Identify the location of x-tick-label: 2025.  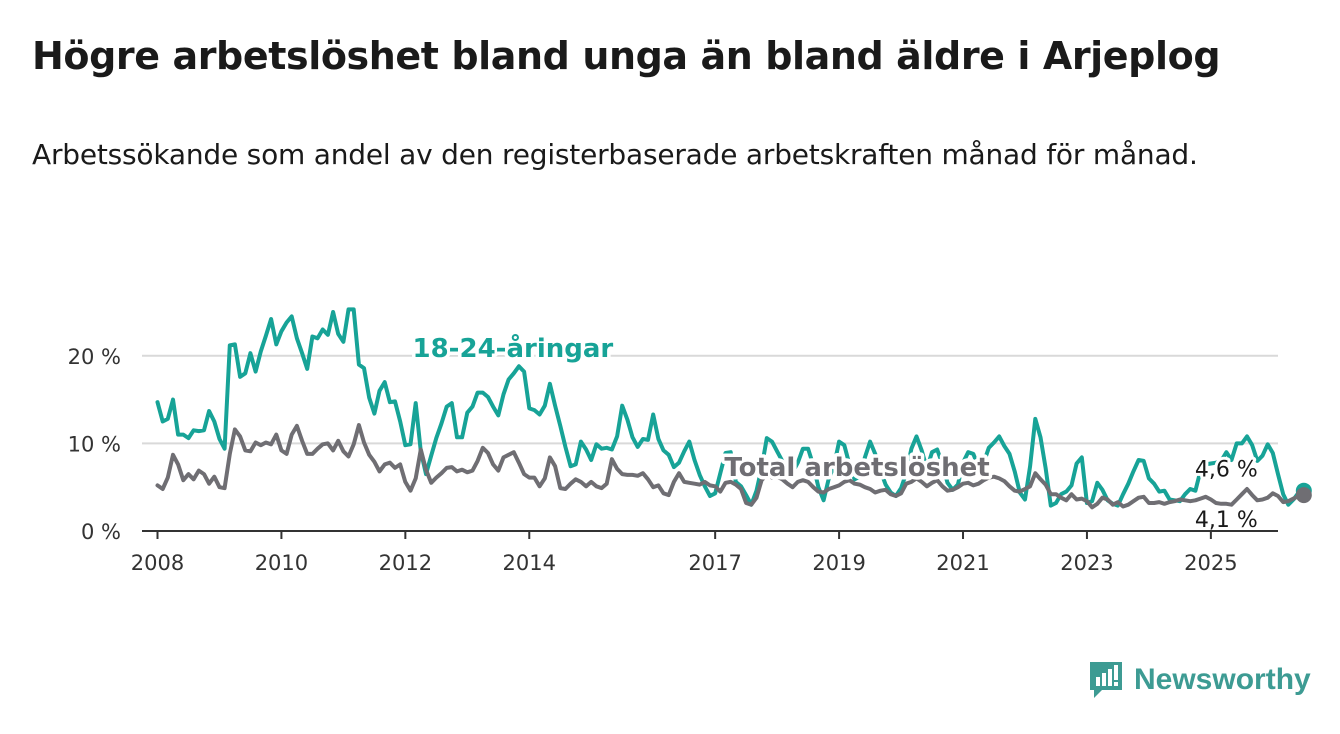
(1210, 563).